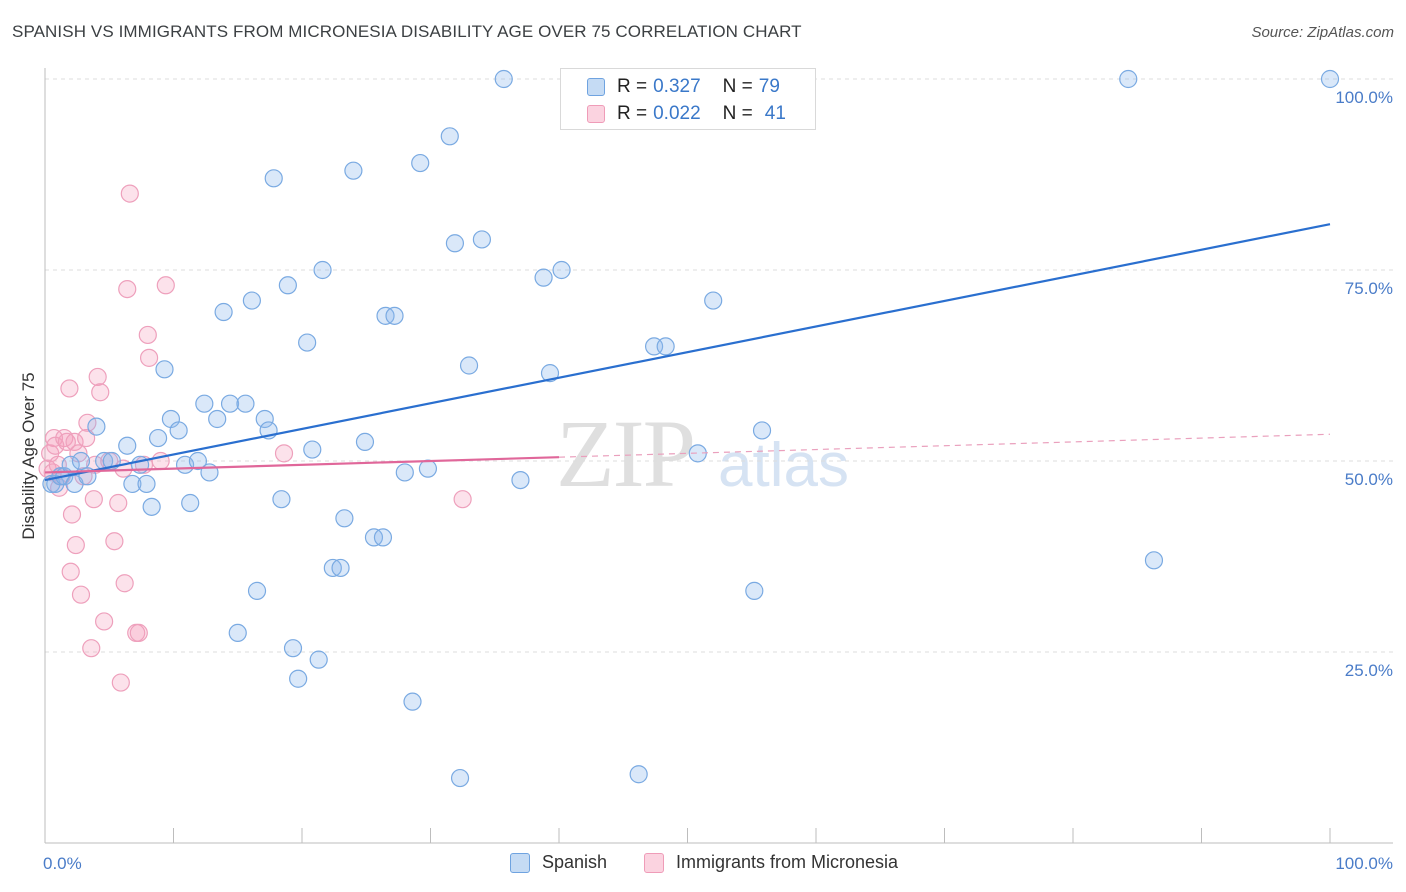 Image resolution: width=1406 pixels, height=892 pixels. Describe the element at coordinates (302, 465) in the screenshot. I see `micronesia-trend-line` at that location.